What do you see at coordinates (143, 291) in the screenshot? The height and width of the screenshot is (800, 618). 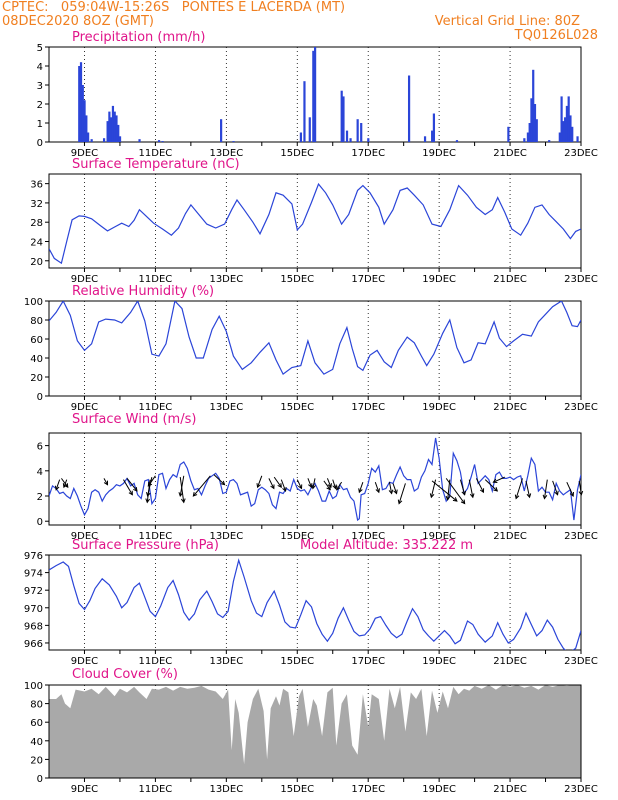 I see `panel-title: Relative Humidity (%)` at bounding box center [143, 291].